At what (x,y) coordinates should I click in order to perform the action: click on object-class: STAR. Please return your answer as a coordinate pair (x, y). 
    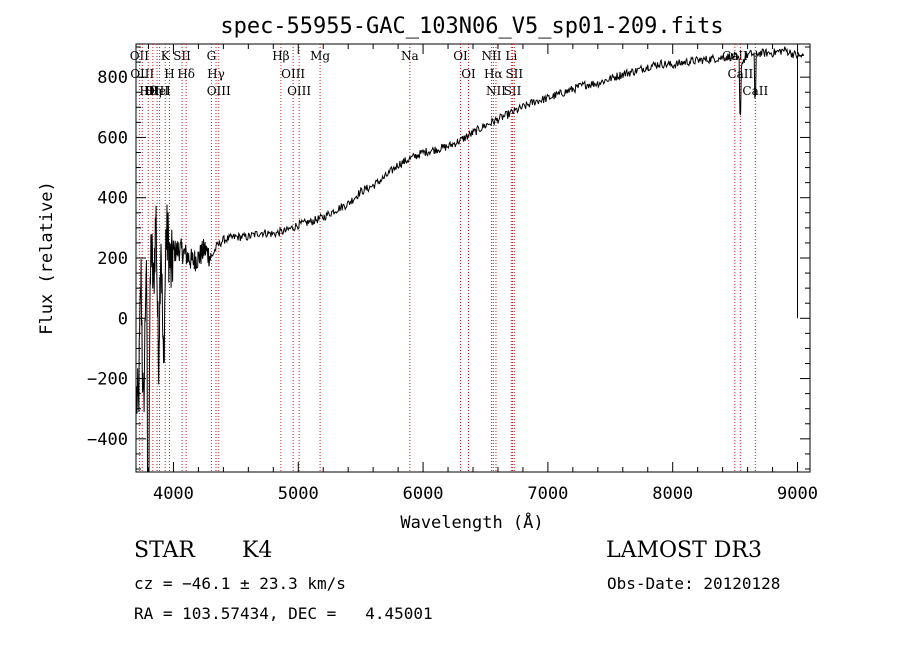
    Looking at the image, I should click on (164, 550).